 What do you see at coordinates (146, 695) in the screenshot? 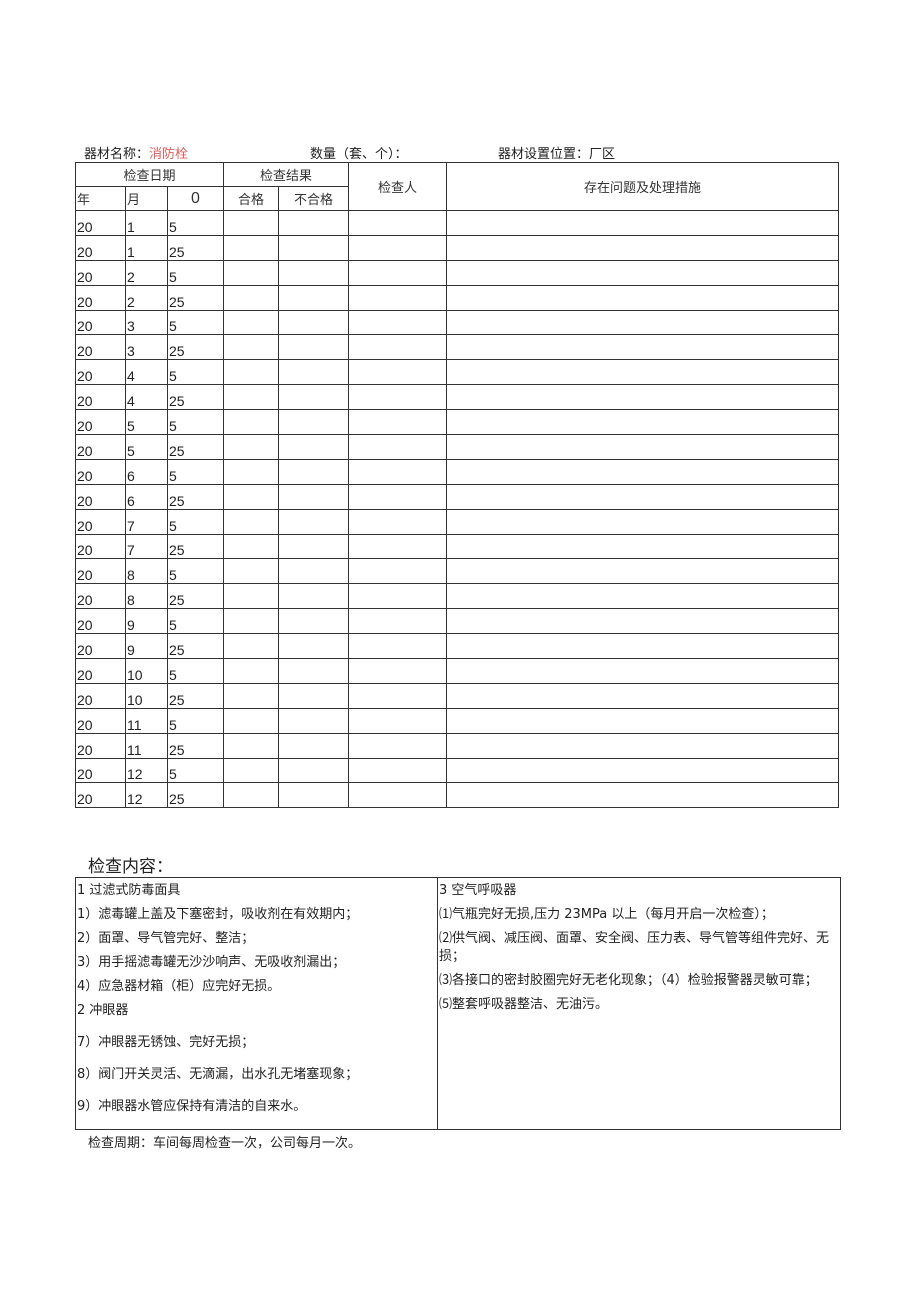
I see `month-cell: 10` at bounding box center [146, 695].